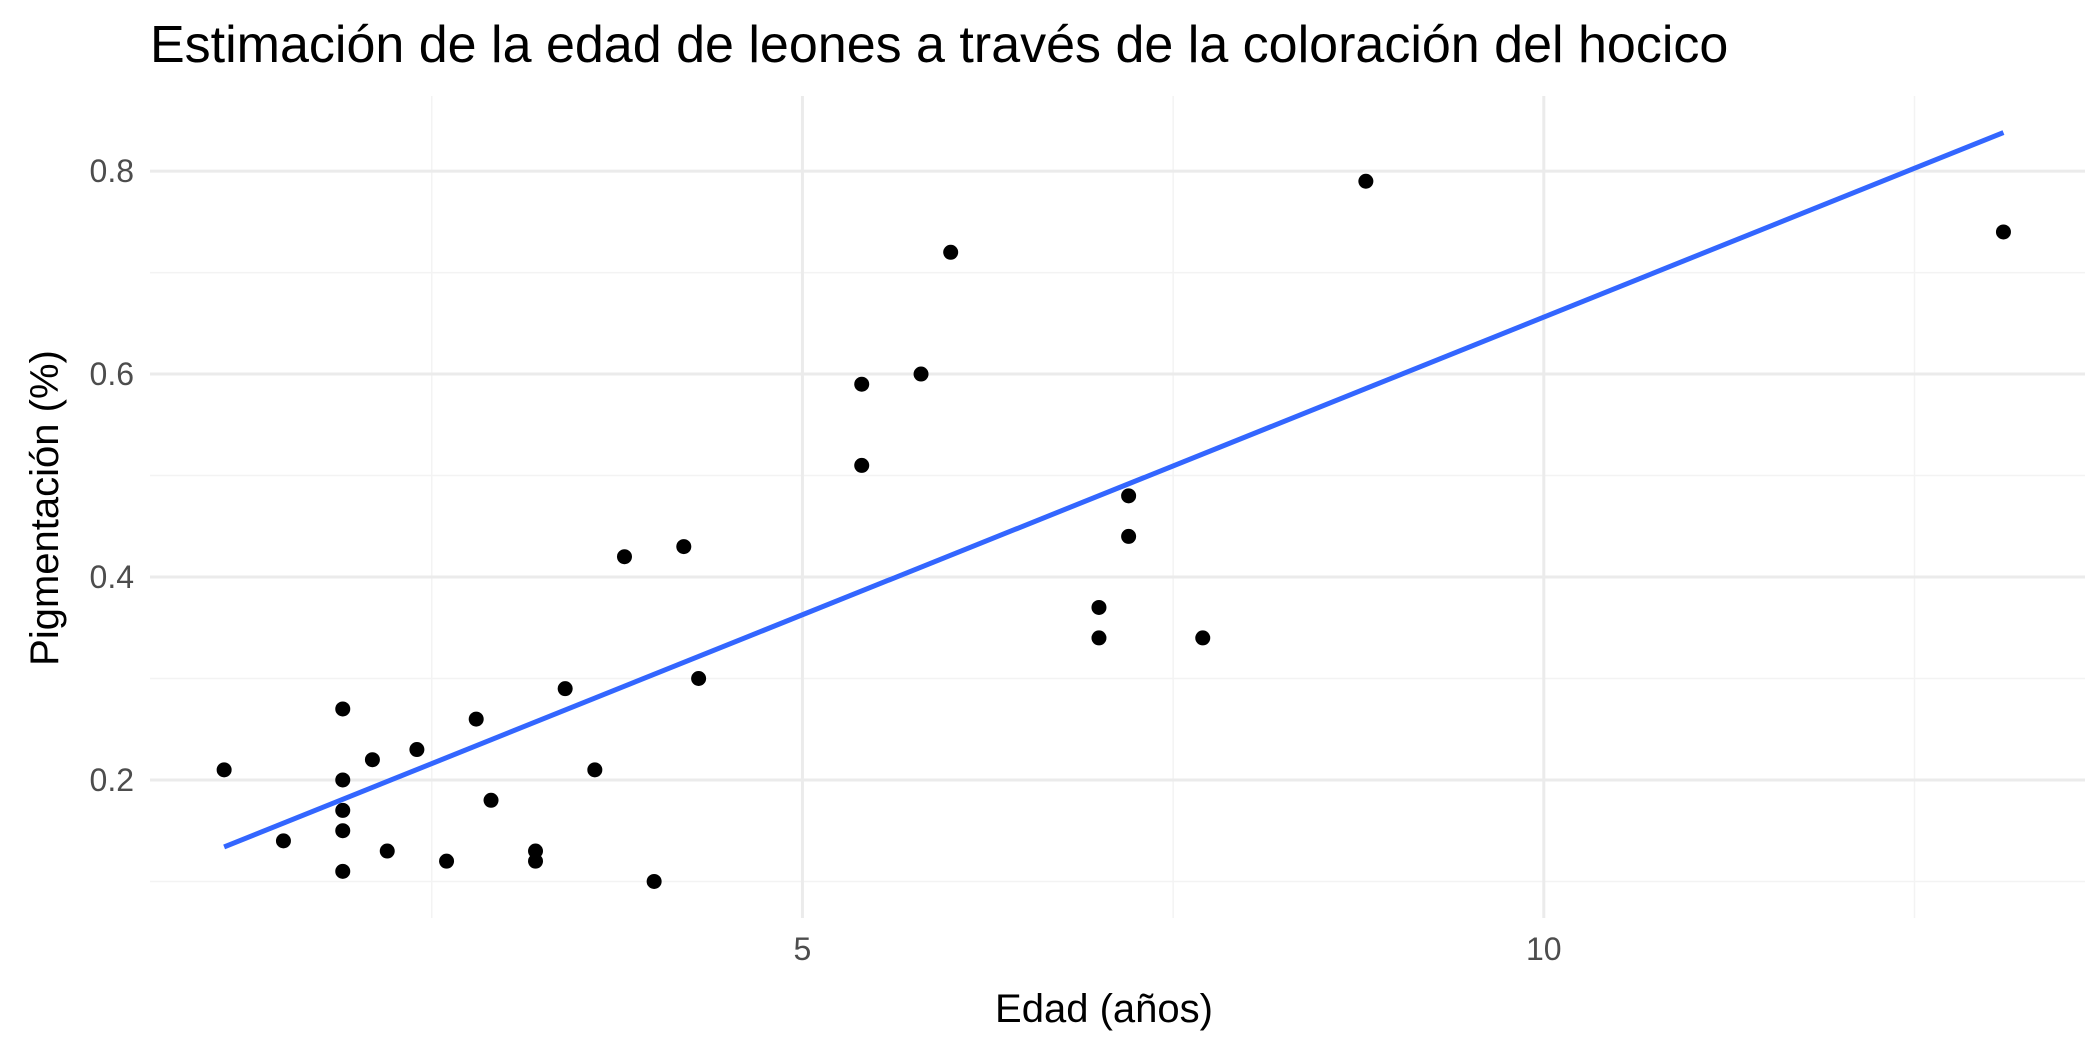 This screenshot has height=1050, width=2100. Describe the element at coordinates (1544, 949) in the screenshot. I see `x-tick-label: 10` at that location.